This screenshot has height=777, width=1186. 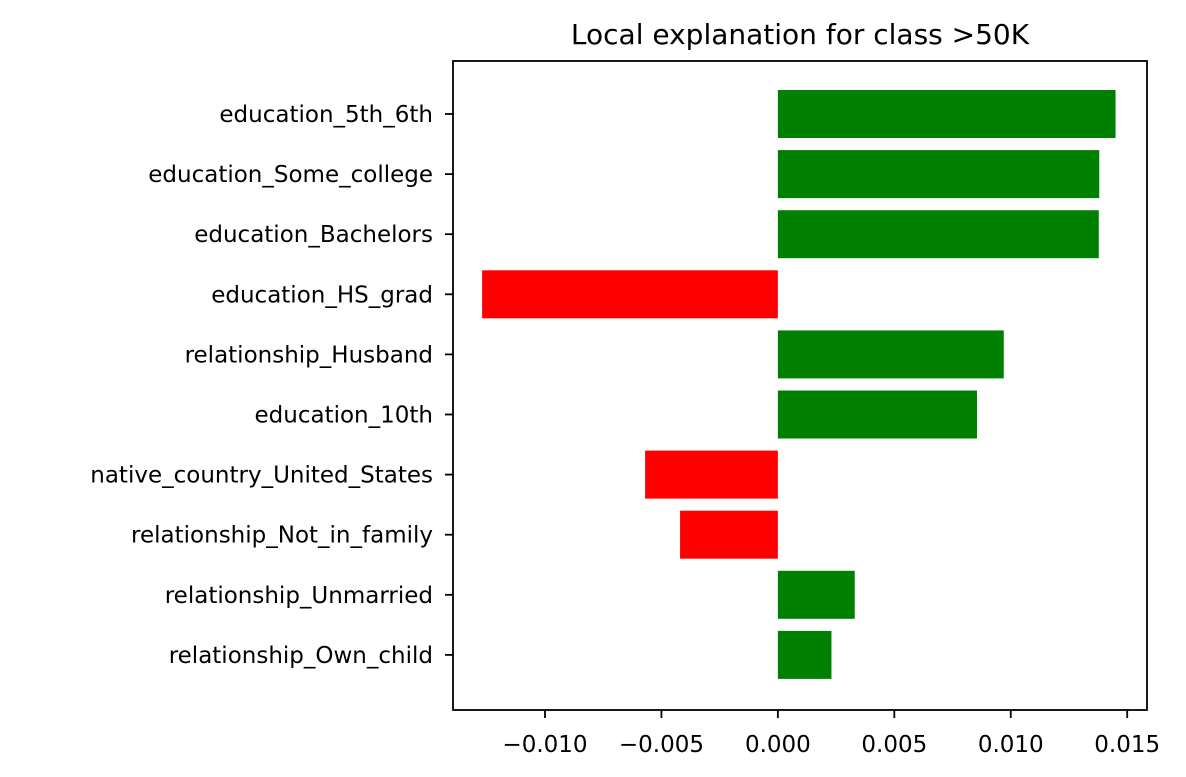 I want to click on x-tick-label: 0.000, so click(x=778, y=745).